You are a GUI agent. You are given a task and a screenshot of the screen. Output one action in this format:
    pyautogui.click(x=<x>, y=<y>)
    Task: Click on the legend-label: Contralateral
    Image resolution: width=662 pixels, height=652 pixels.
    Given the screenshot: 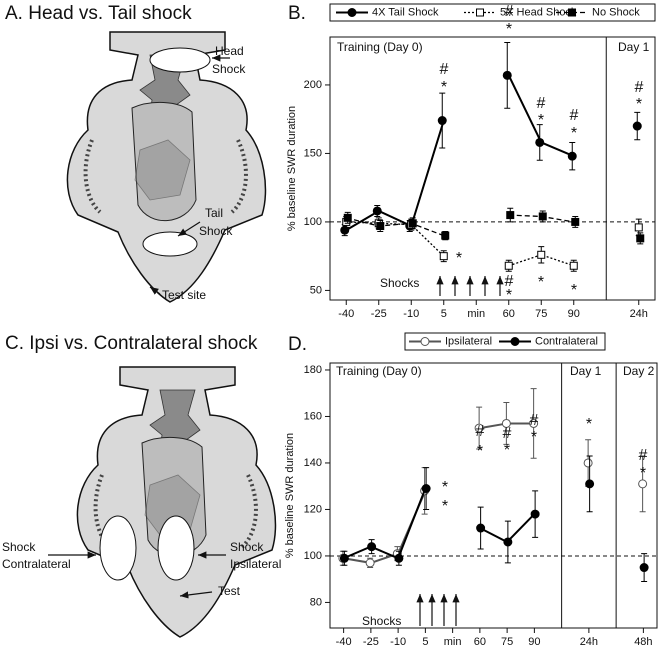 What is the action you would take?
    pyautogui.click(x=566, y=341)
    